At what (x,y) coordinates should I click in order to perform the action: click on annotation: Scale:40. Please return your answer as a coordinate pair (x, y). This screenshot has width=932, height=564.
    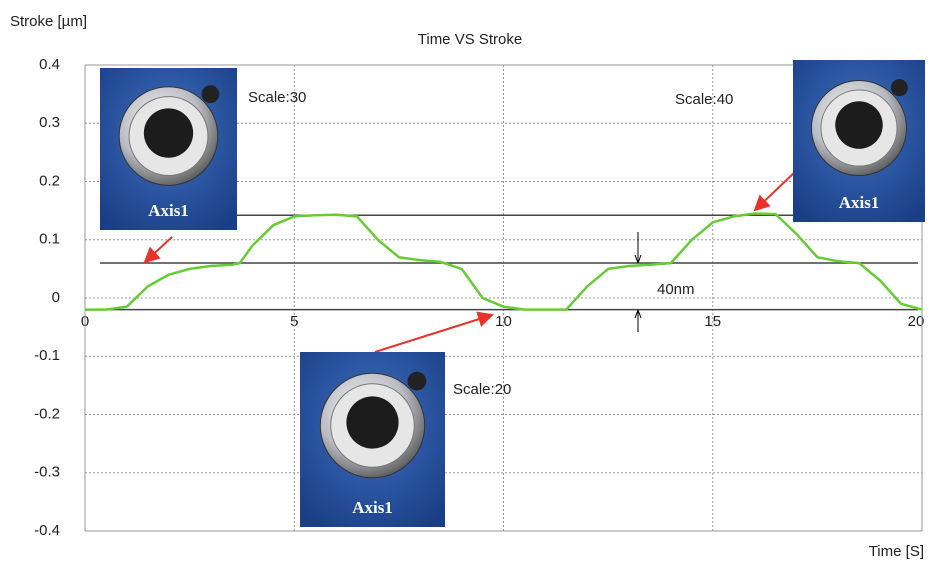
    Looking at the image, I should click on (704, 99).